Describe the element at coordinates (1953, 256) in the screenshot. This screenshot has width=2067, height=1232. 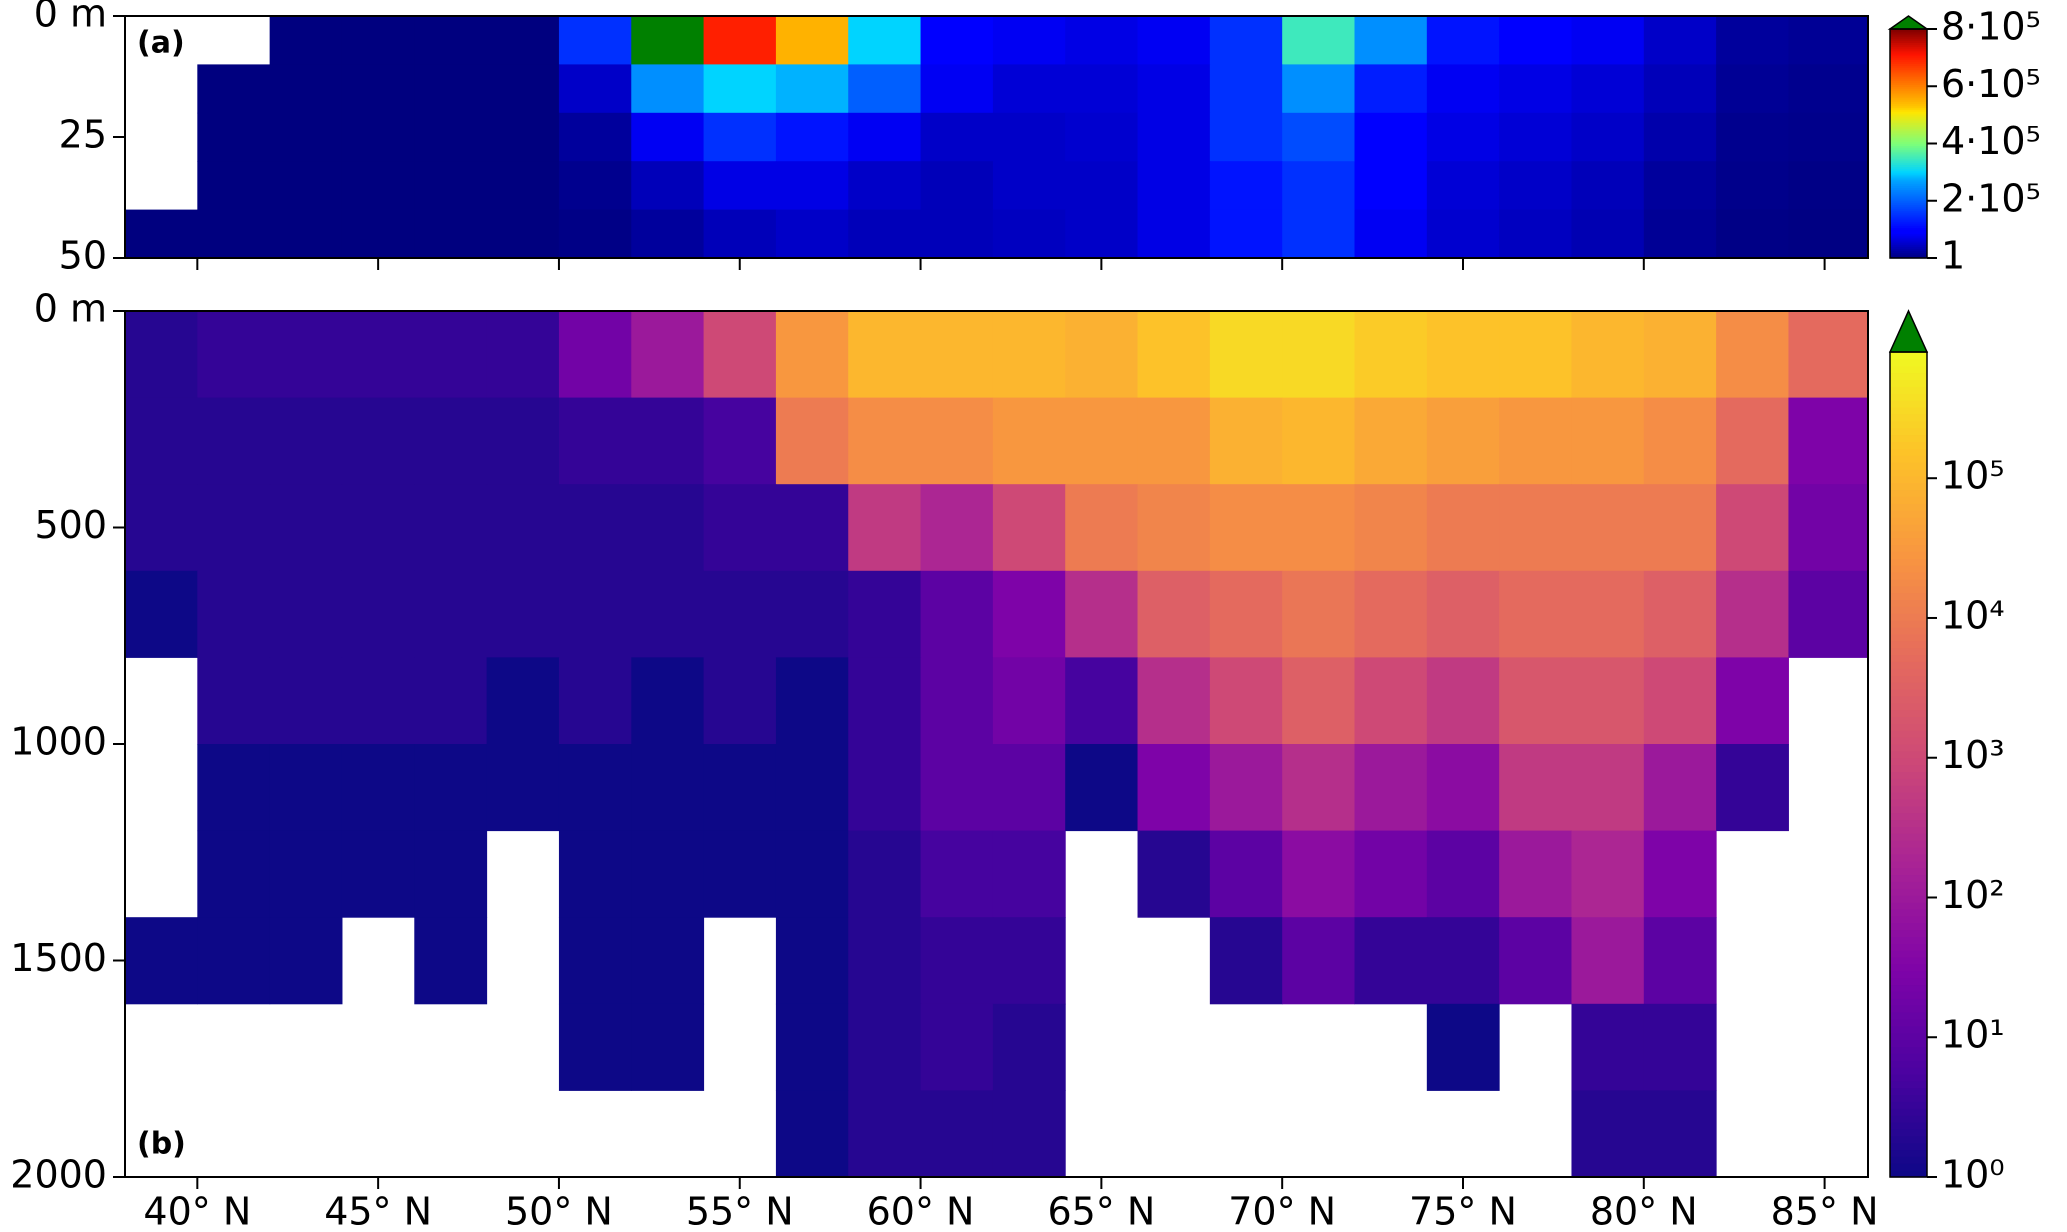
I see `colorbar-tick-label: 1` at that location.